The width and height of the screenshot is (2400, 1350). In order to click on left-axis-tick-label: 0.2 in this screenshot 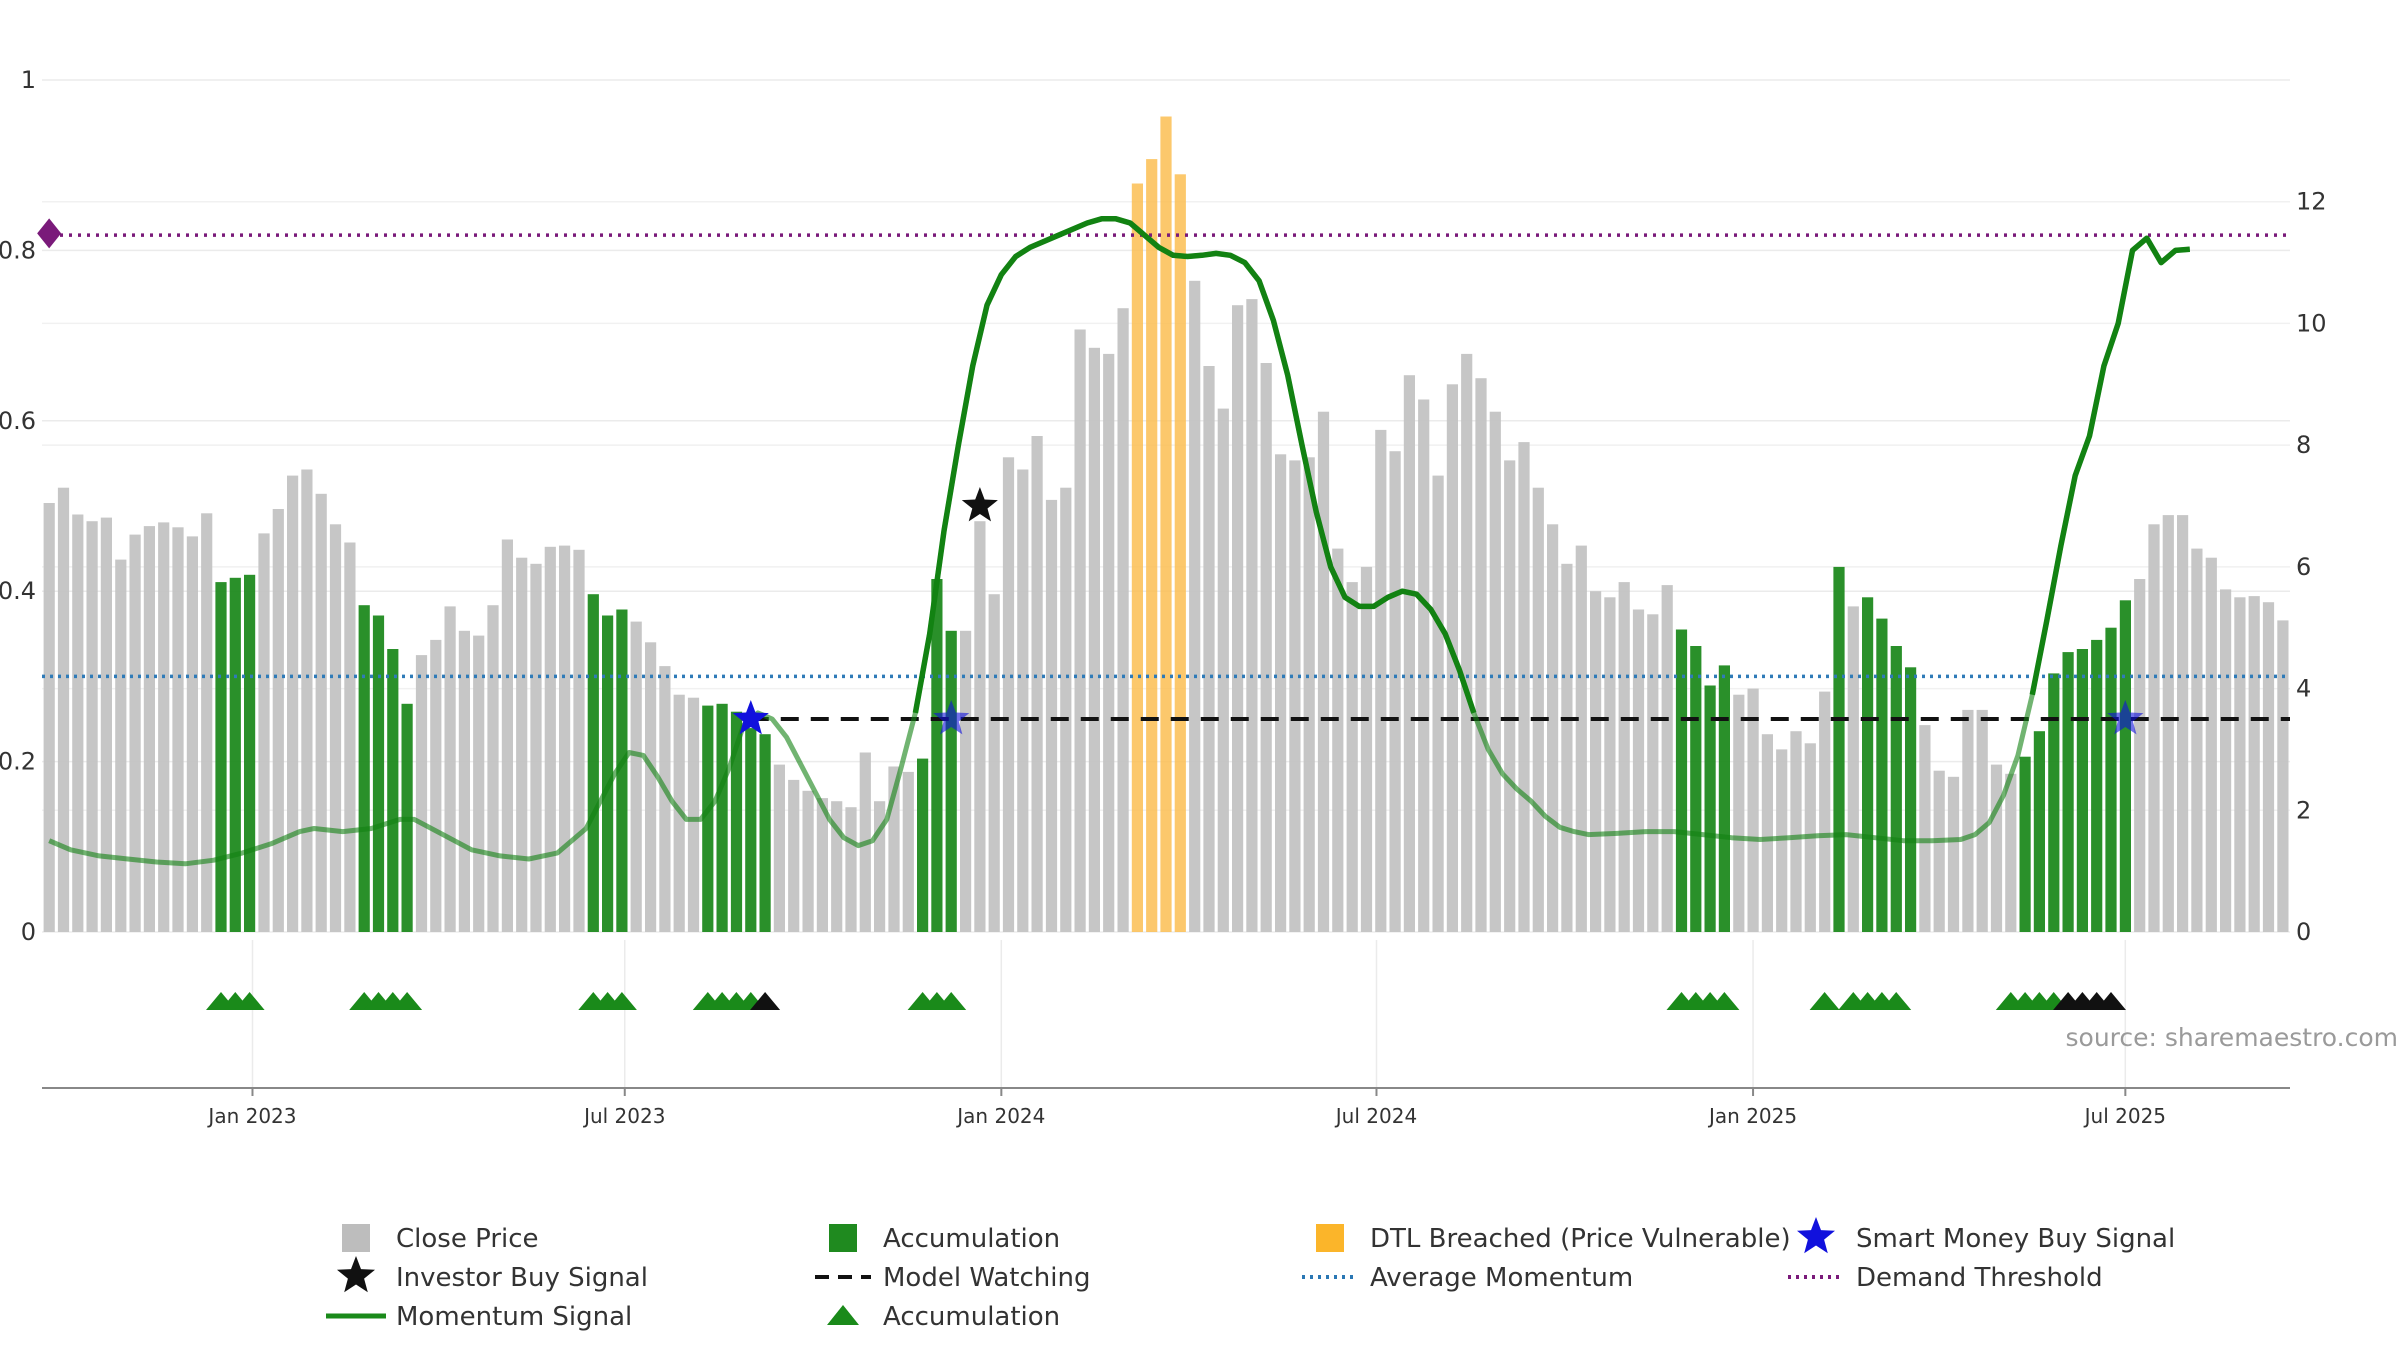, I will do `click(18, 762)`.